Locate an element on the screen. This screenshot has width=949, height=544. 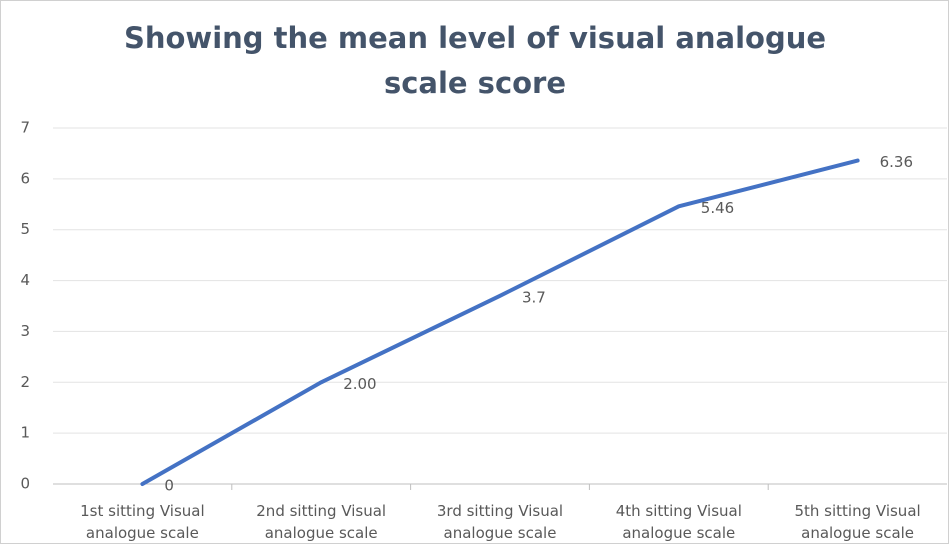
data-label: 2.00 is located at coordinates (359, 384).